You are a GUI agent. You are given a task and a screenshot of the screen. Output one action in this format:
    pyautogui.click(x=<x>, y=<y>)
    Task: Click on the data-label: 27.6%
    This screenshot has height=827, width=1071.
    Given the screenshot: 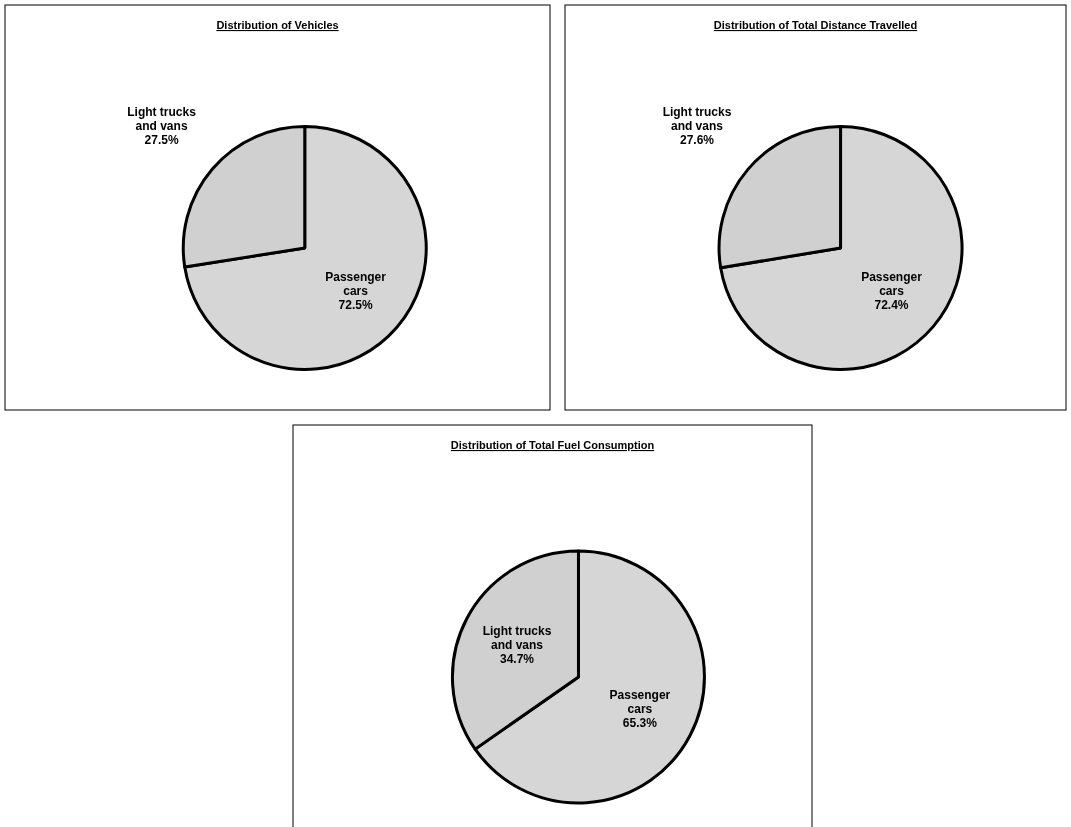 What is the action you would take?
    pyautogui.click(x=697, y=140)
    